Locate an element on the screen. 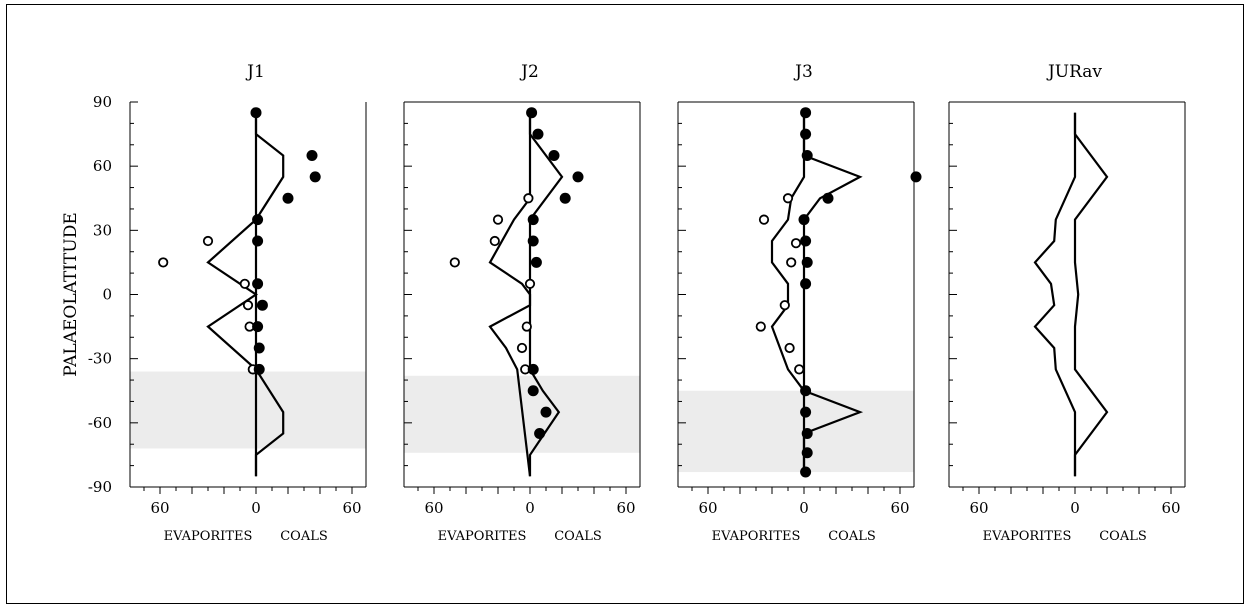 The image size is (1252, 611). panel-j2: 60 0 60 EVAPORITES COALS J2 is located at coordinates (522, 303).